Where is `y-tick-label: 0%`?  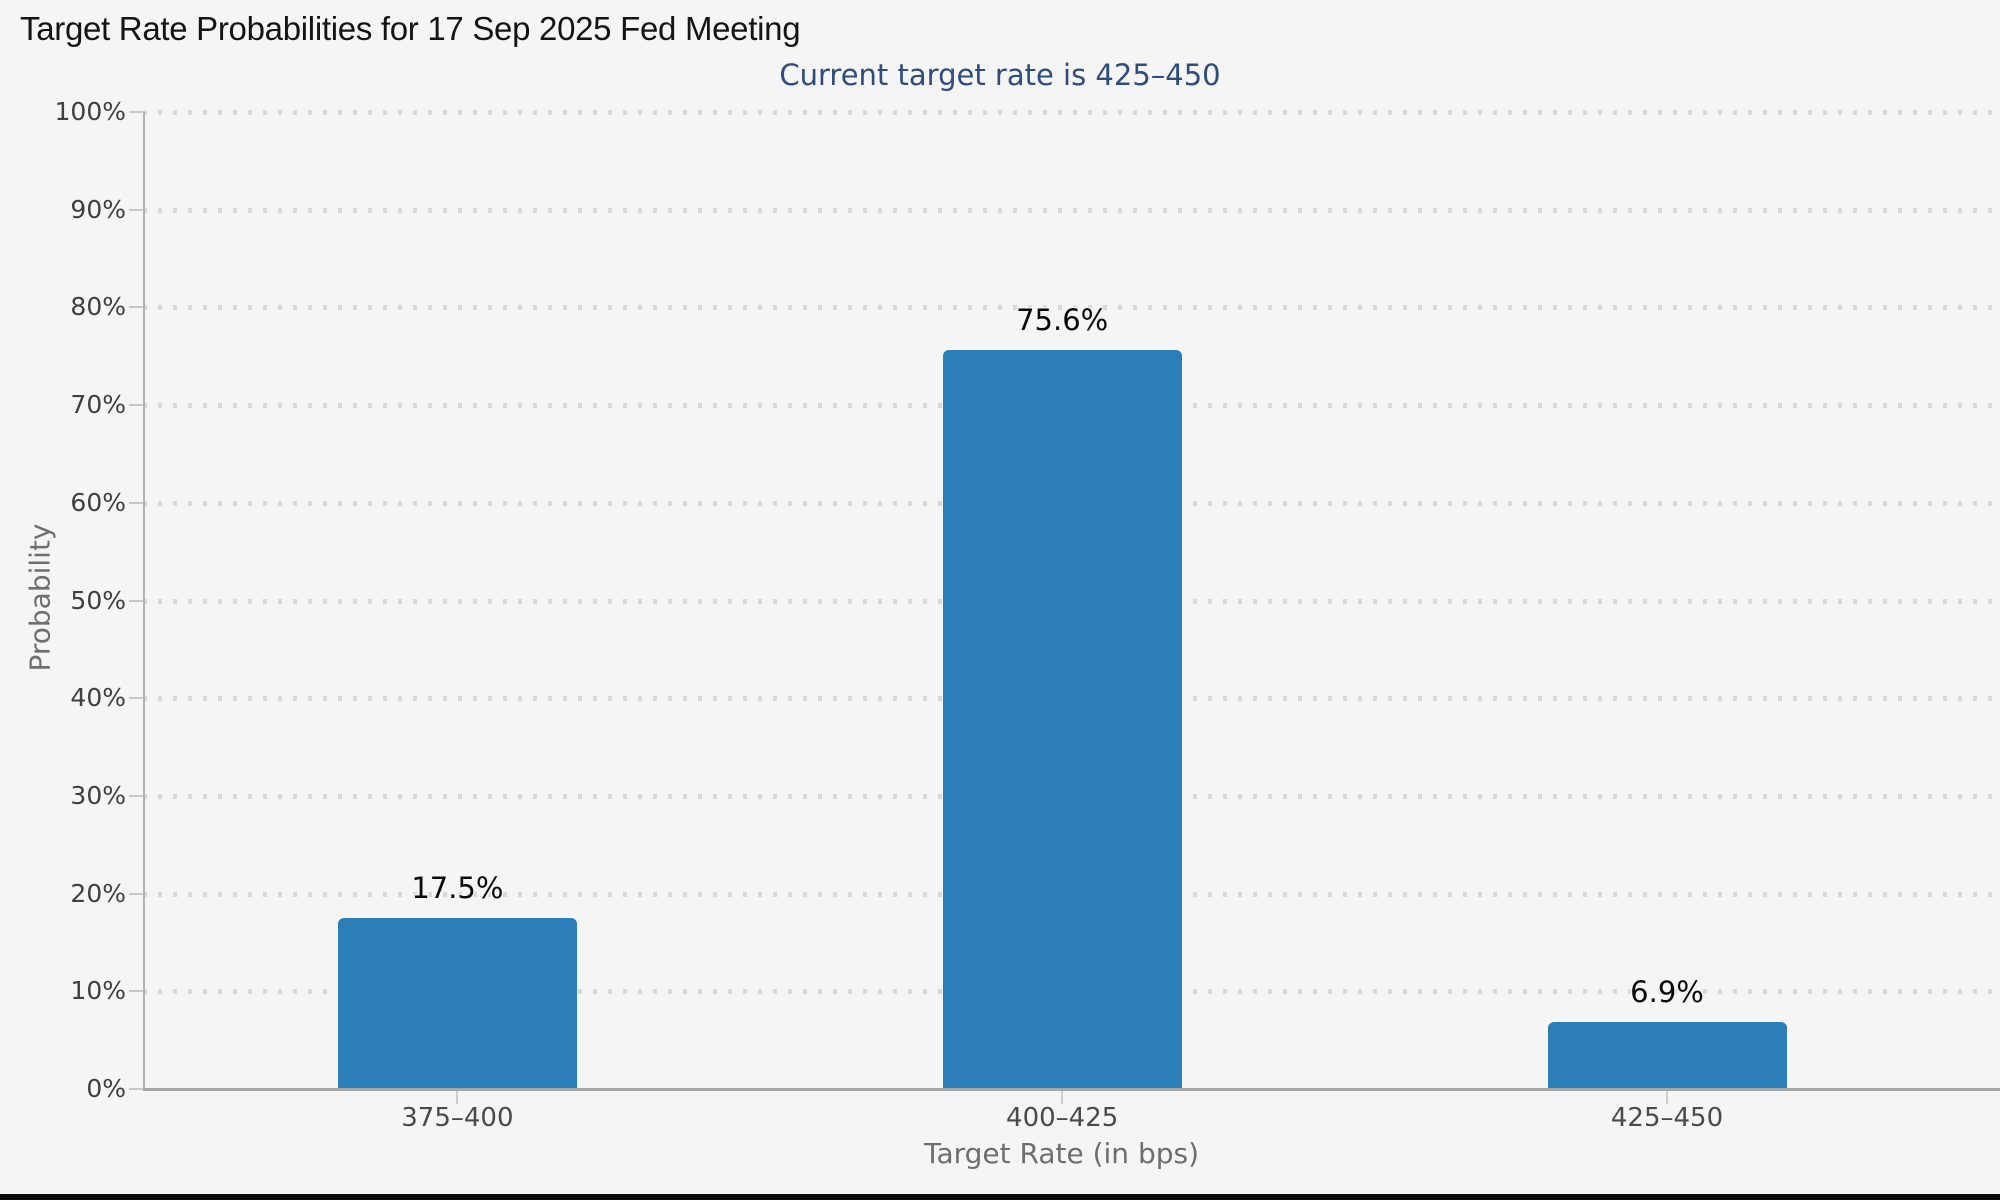 y-tick-label: 0% is located at coordinates (106, 1088).